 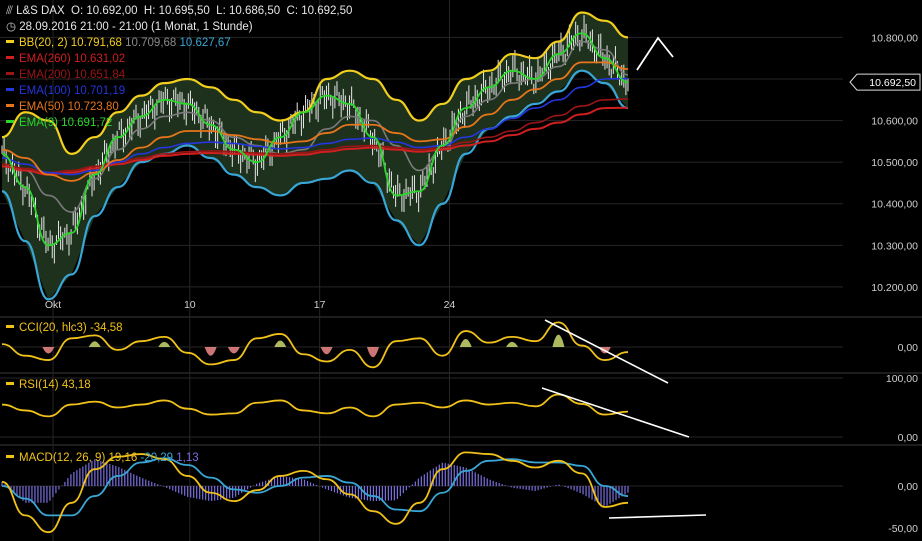 What do you see at coordinates (46, 91) in the screenshot?
I see `legend-label: EMA(100)` at bounding box center [46, 91].